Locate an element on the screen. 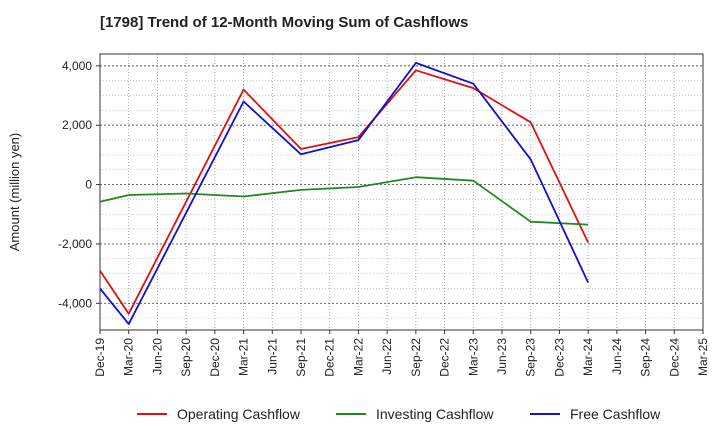  x-tick-label: Jun-21 is located at coordinates (272, 356).